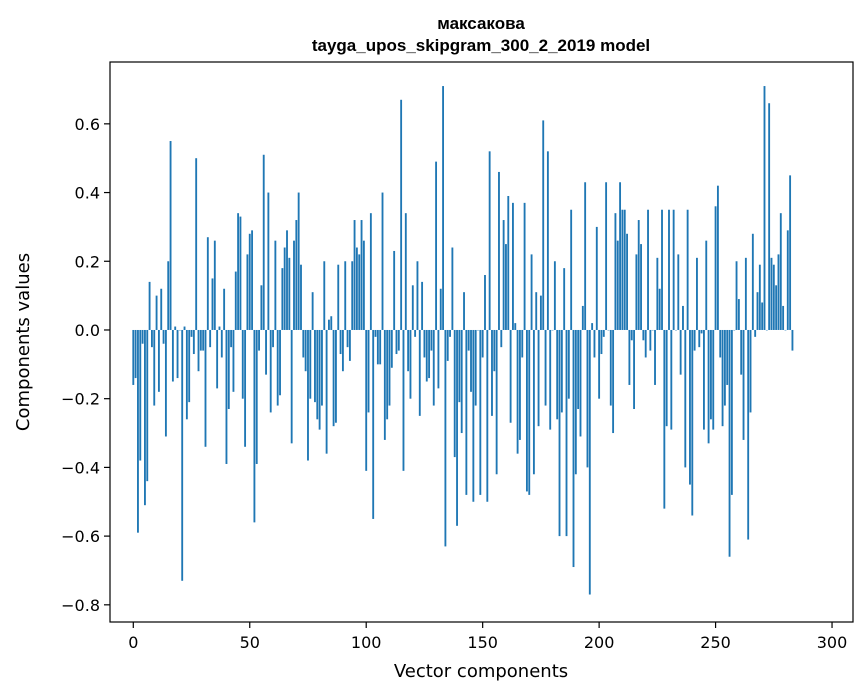  Describe the element at coordinates (481, 23) in the screenshot. I see `chart-title-line1: максакова` at that location.